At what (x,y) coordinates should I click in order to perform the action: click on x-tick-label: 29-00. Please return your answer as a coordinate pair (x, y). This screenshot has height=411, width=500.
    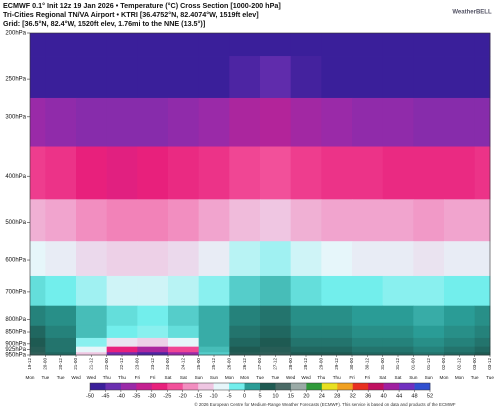
    Looking at the image, I should click on (321, 364).